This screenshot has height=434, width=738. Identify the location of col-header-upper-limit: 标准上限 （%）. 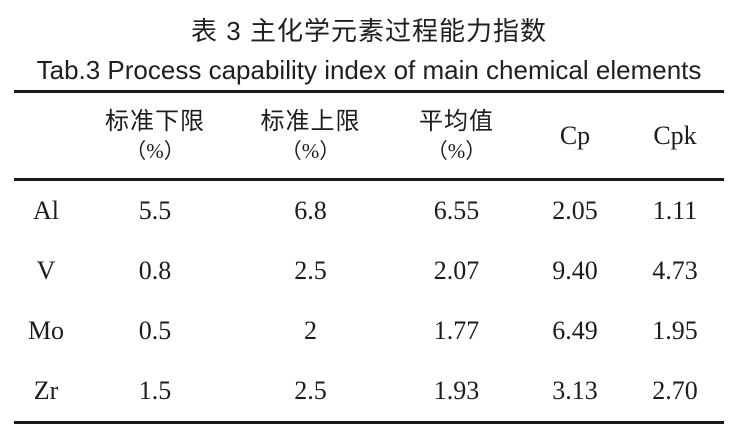
(310, 136).